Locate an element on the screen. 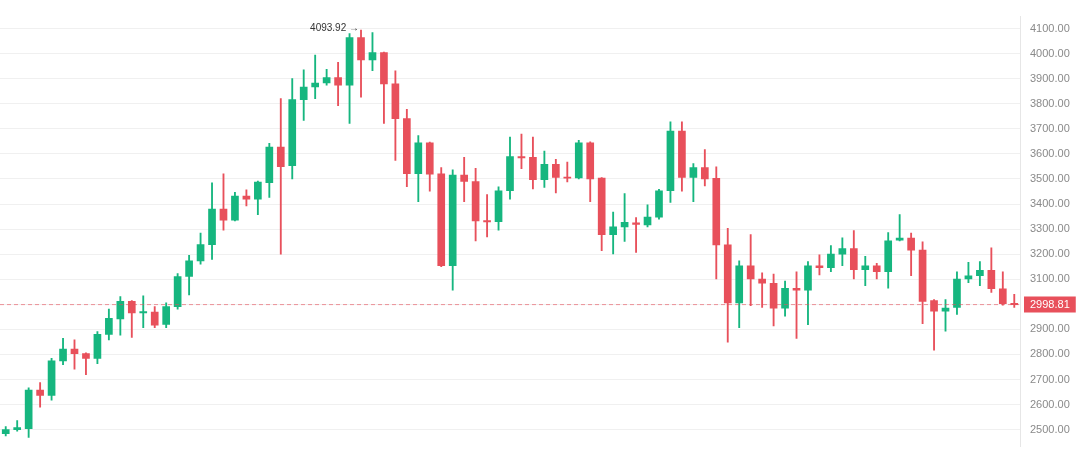 Image resolution: width=1080 pixels, height=463 pixels. y-tick-label: 2500.00 is located at coordinates (1050, 428).